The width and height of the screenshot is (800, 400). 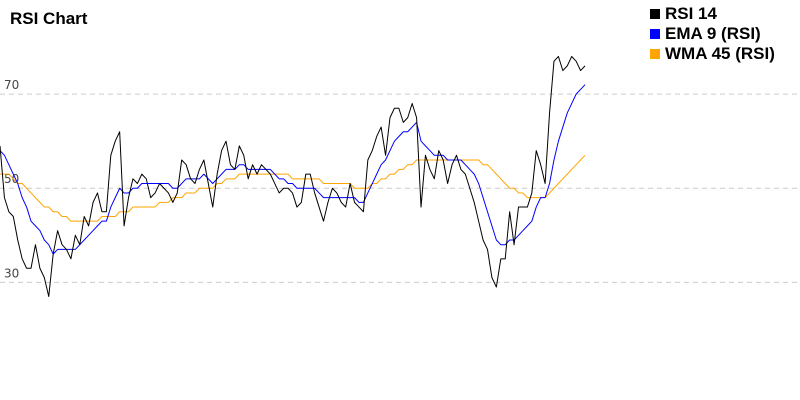 I want to click on y-tick-label-50: 50, so click(x=11, y=179).